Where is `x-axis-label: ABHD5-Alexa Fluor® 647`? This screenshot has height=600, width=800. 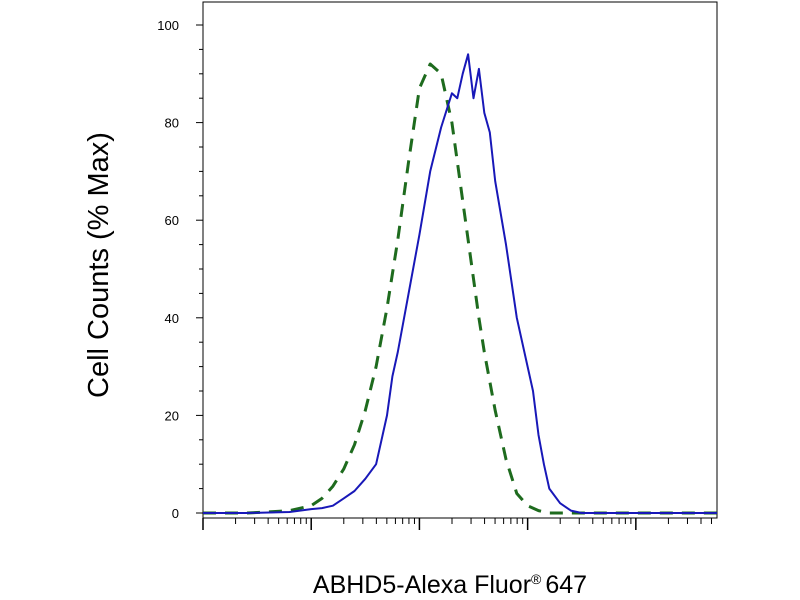 x-axis-label: ABHD5-Alexa Fluor® 647 is located at coordinates (450, 585).